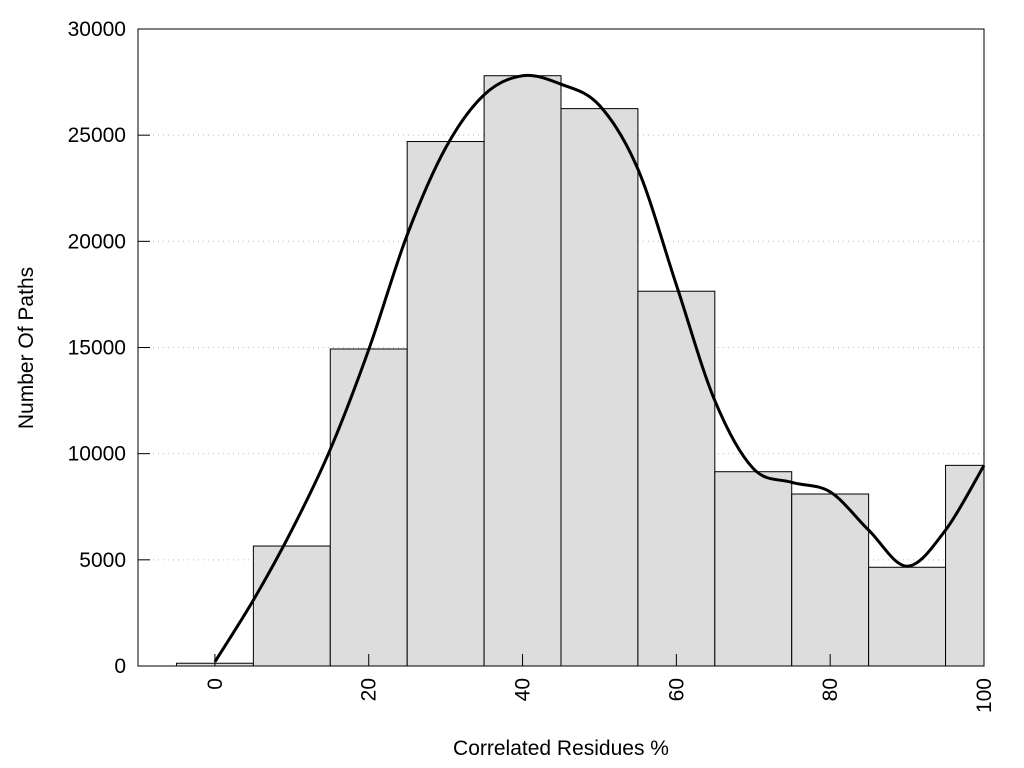  Describe the element at coordinates (830, 689) in the screenshot. I see `x-tick-label: 80` at that location.